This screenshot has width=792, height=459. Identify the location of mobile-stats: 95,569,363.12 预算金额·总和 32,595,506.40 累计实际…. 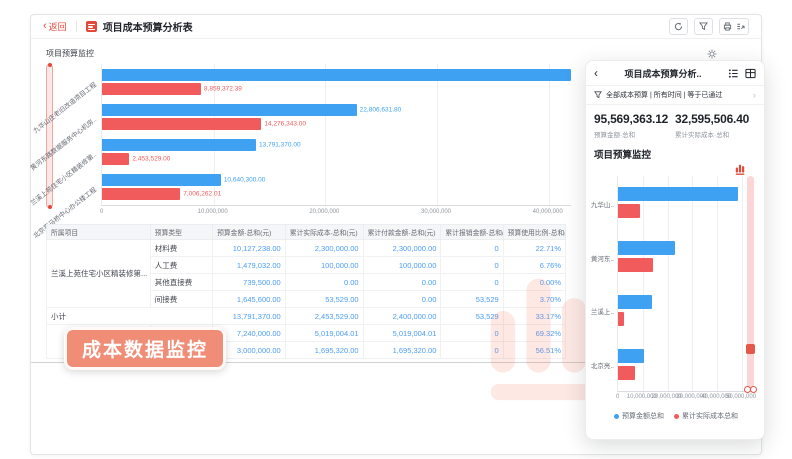
(675, 124).